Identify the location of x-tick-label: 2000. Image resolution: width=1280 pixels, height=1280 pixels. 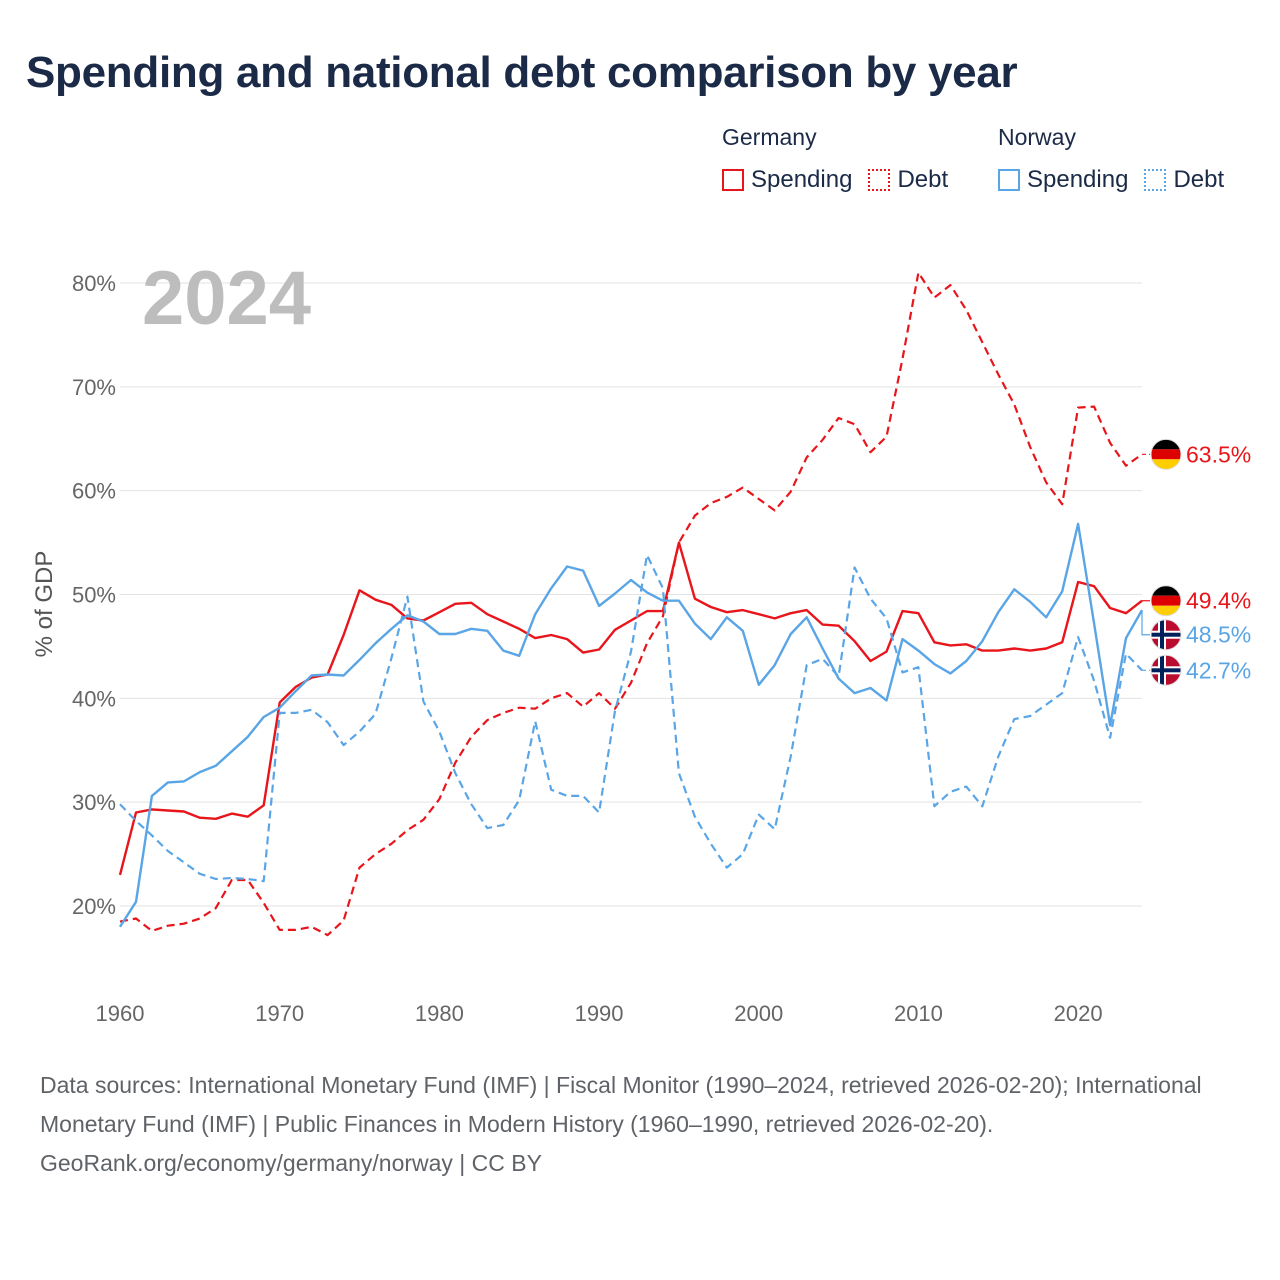
(758, 1013).